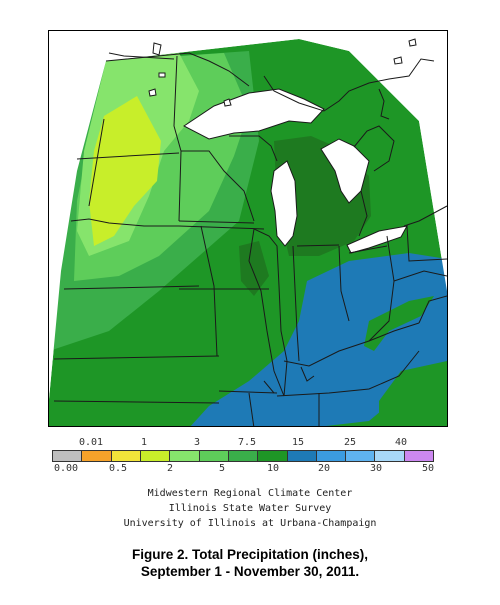  What do you see at coordinates (118, 468) in the screenshot?
I see `legend-bottom-label: 0.5` at bounding box center [118, 468].